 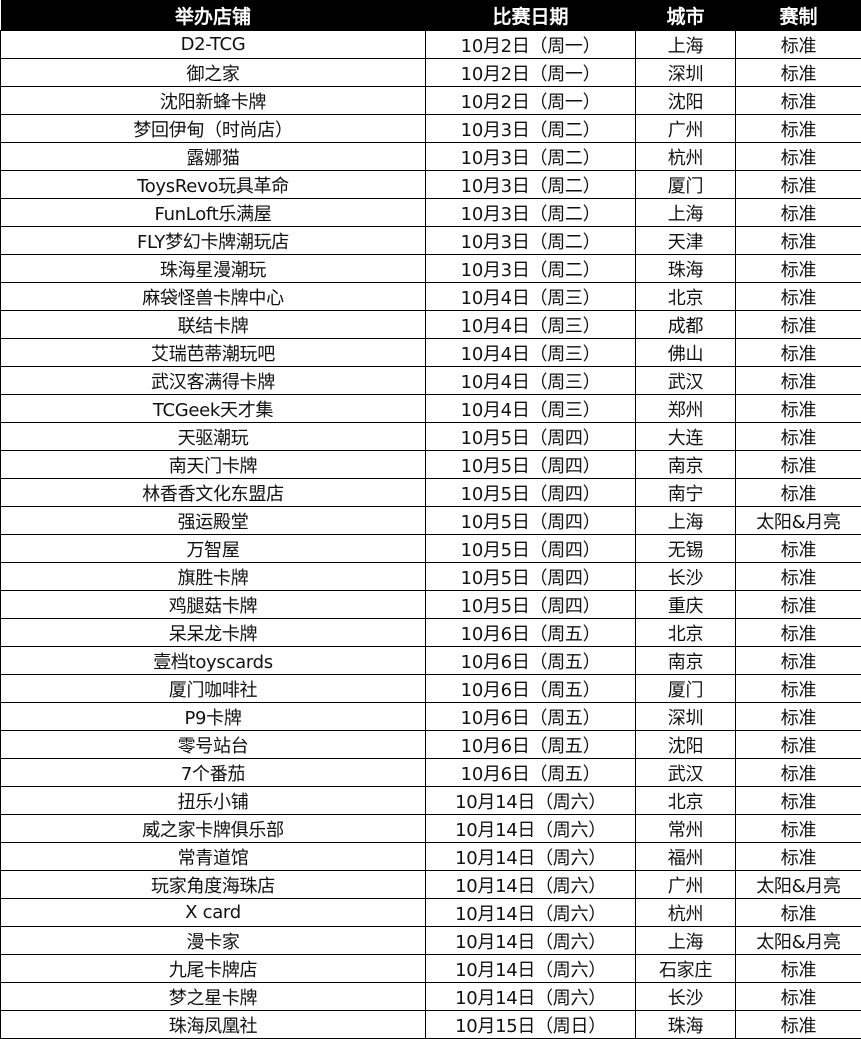 I want to click on table-row: 梦回伊甸（时尚店） 10月3日（周二） 广州 标准, so click(x=430, y=128).